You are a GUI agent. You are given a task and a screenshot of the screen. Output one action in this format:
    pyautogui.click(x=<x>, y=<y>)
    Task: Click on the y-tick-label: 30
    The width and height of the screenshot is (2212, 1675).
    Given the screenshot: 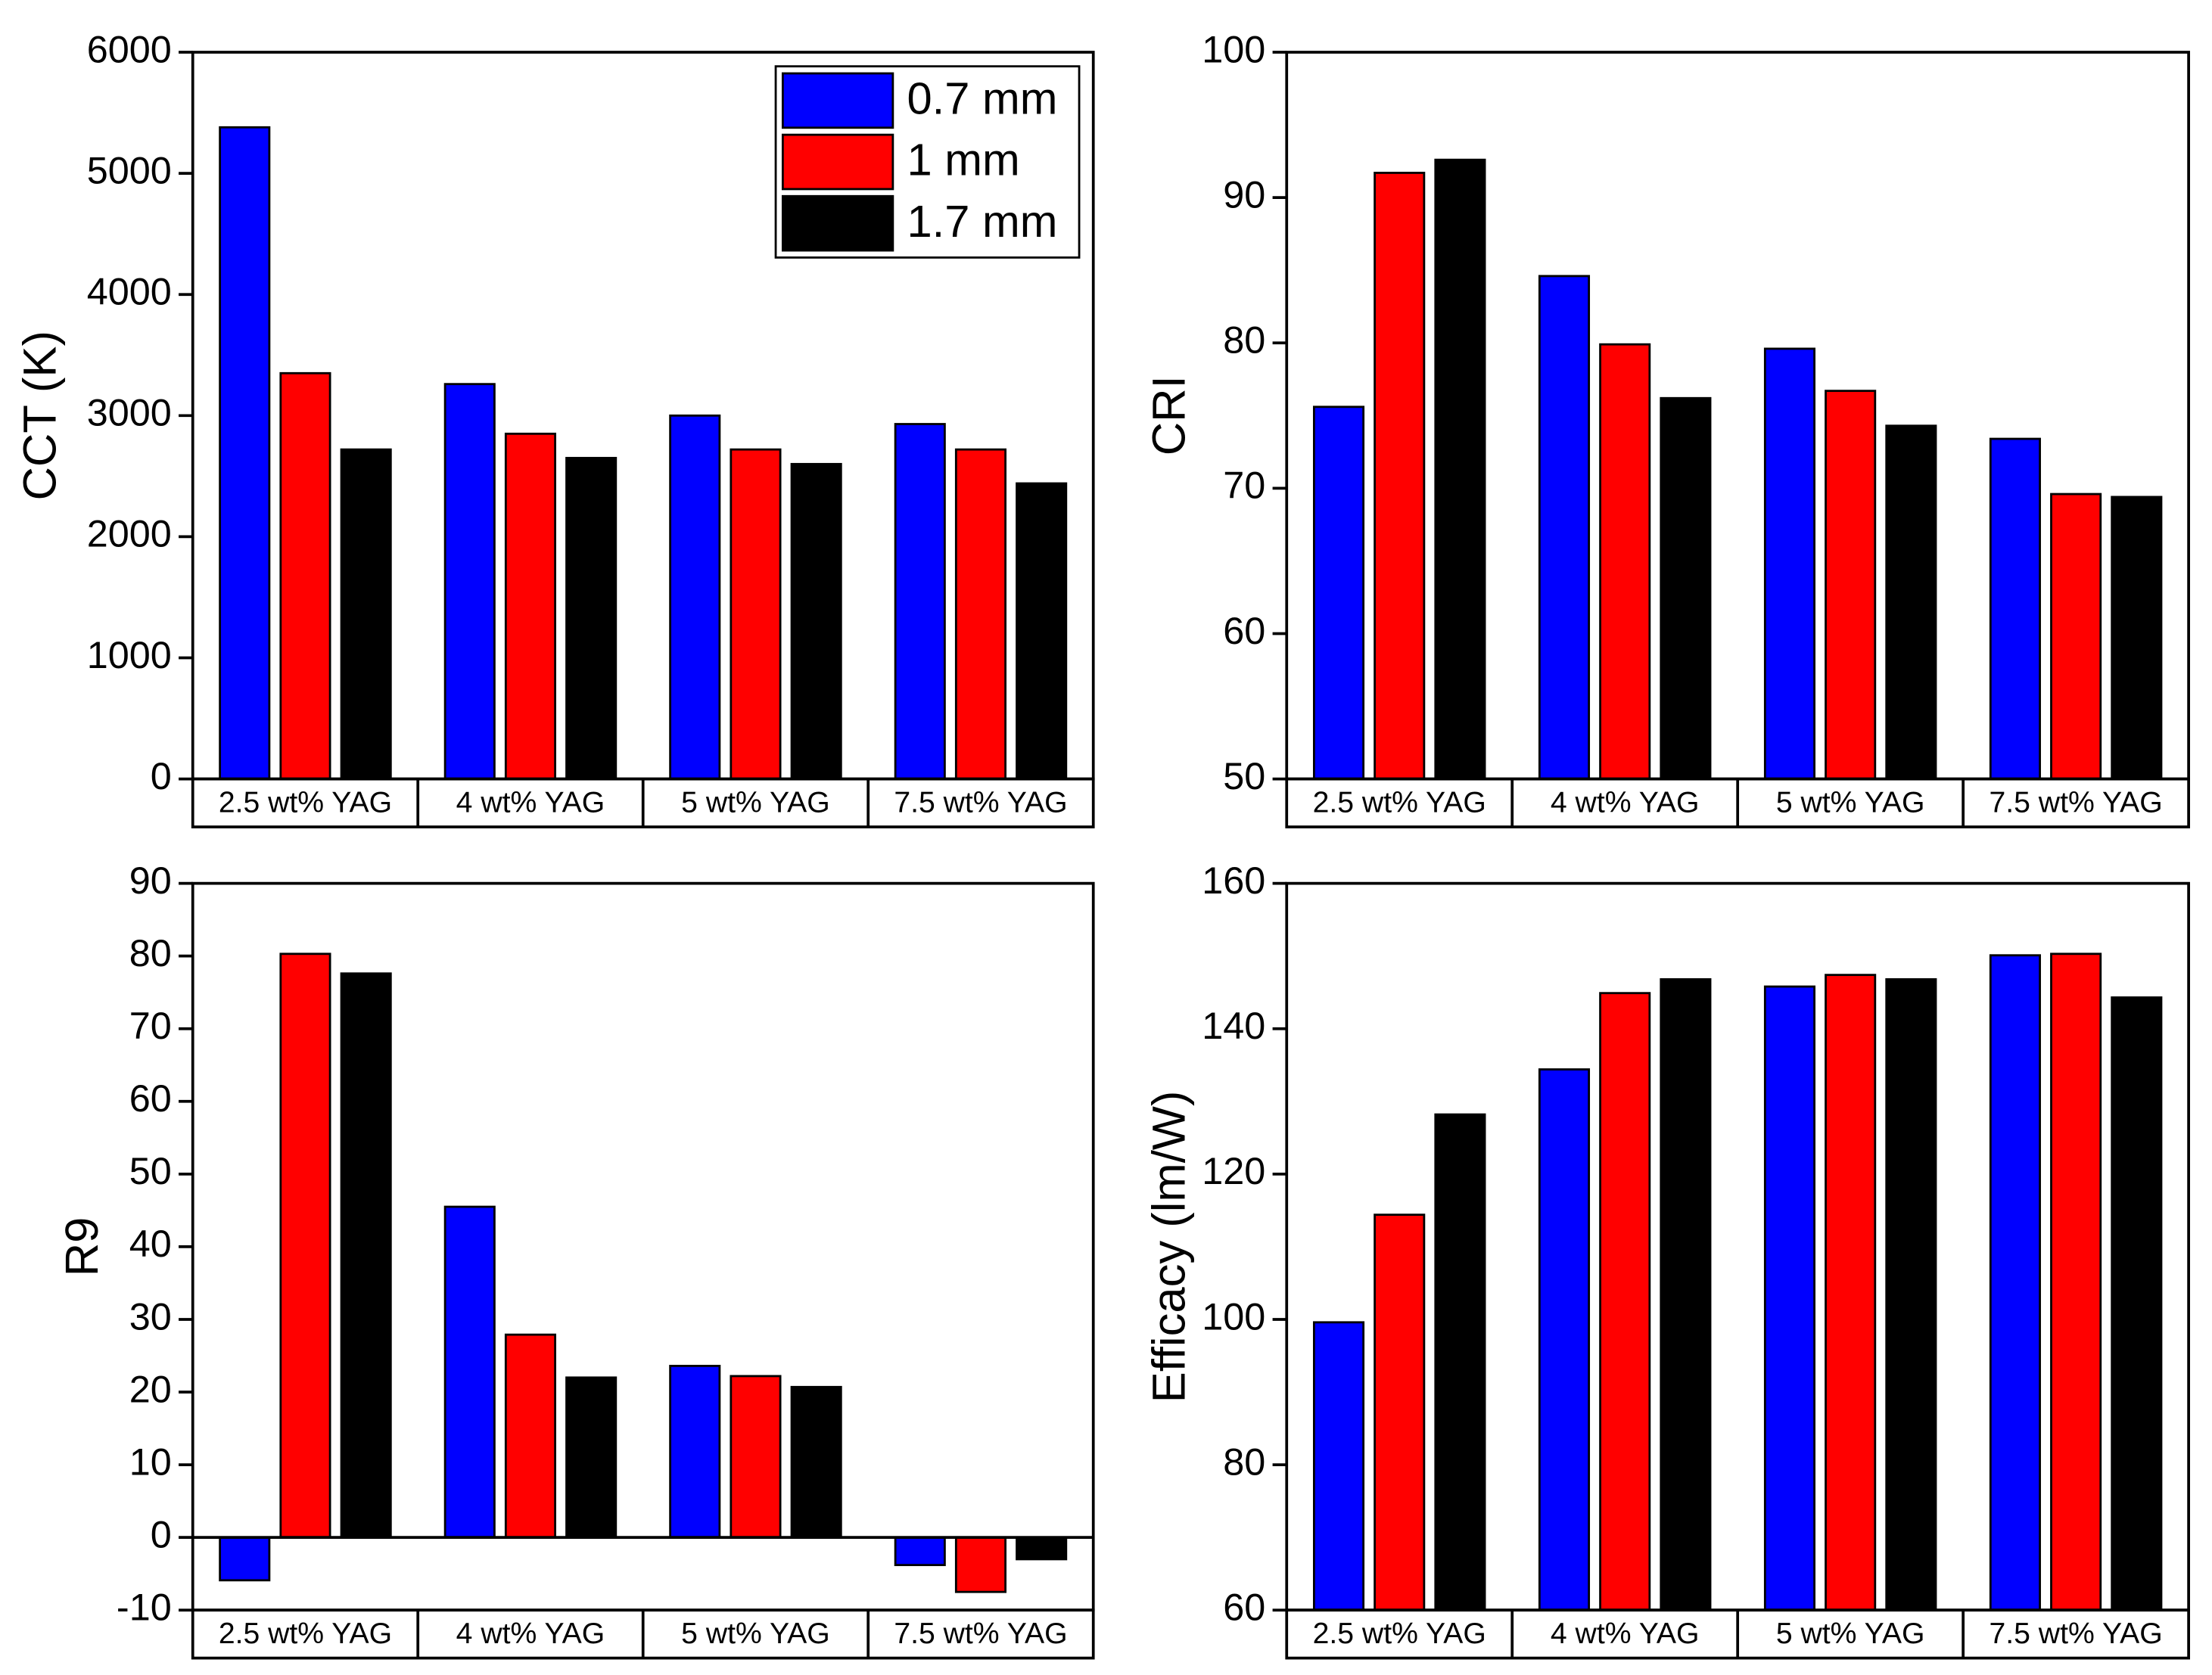 What is the action you would take?
    pyautogui.click(x=150, y=1316)
    